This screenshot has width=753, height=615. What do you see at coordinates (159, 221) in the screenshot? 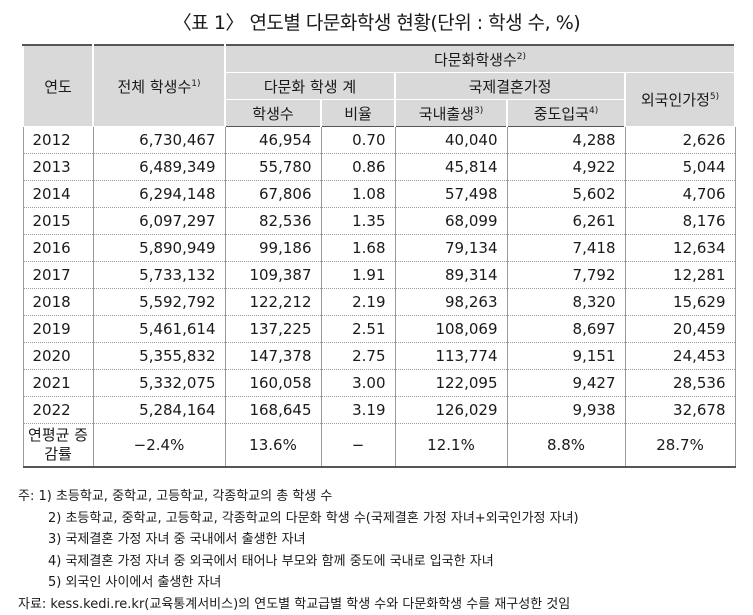
I see `row-total: 6,097,297` at bounding box center [159, 221].